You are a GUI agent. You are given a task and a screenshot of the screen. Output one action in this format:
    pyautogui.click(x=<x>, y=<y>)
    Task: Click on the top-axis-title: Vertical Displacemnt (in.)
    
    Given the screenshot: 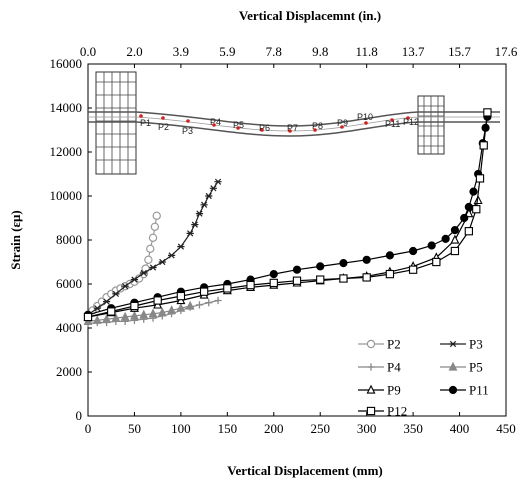 What is the action you would take?
    pyautogui.click(x=310, y=15)
    